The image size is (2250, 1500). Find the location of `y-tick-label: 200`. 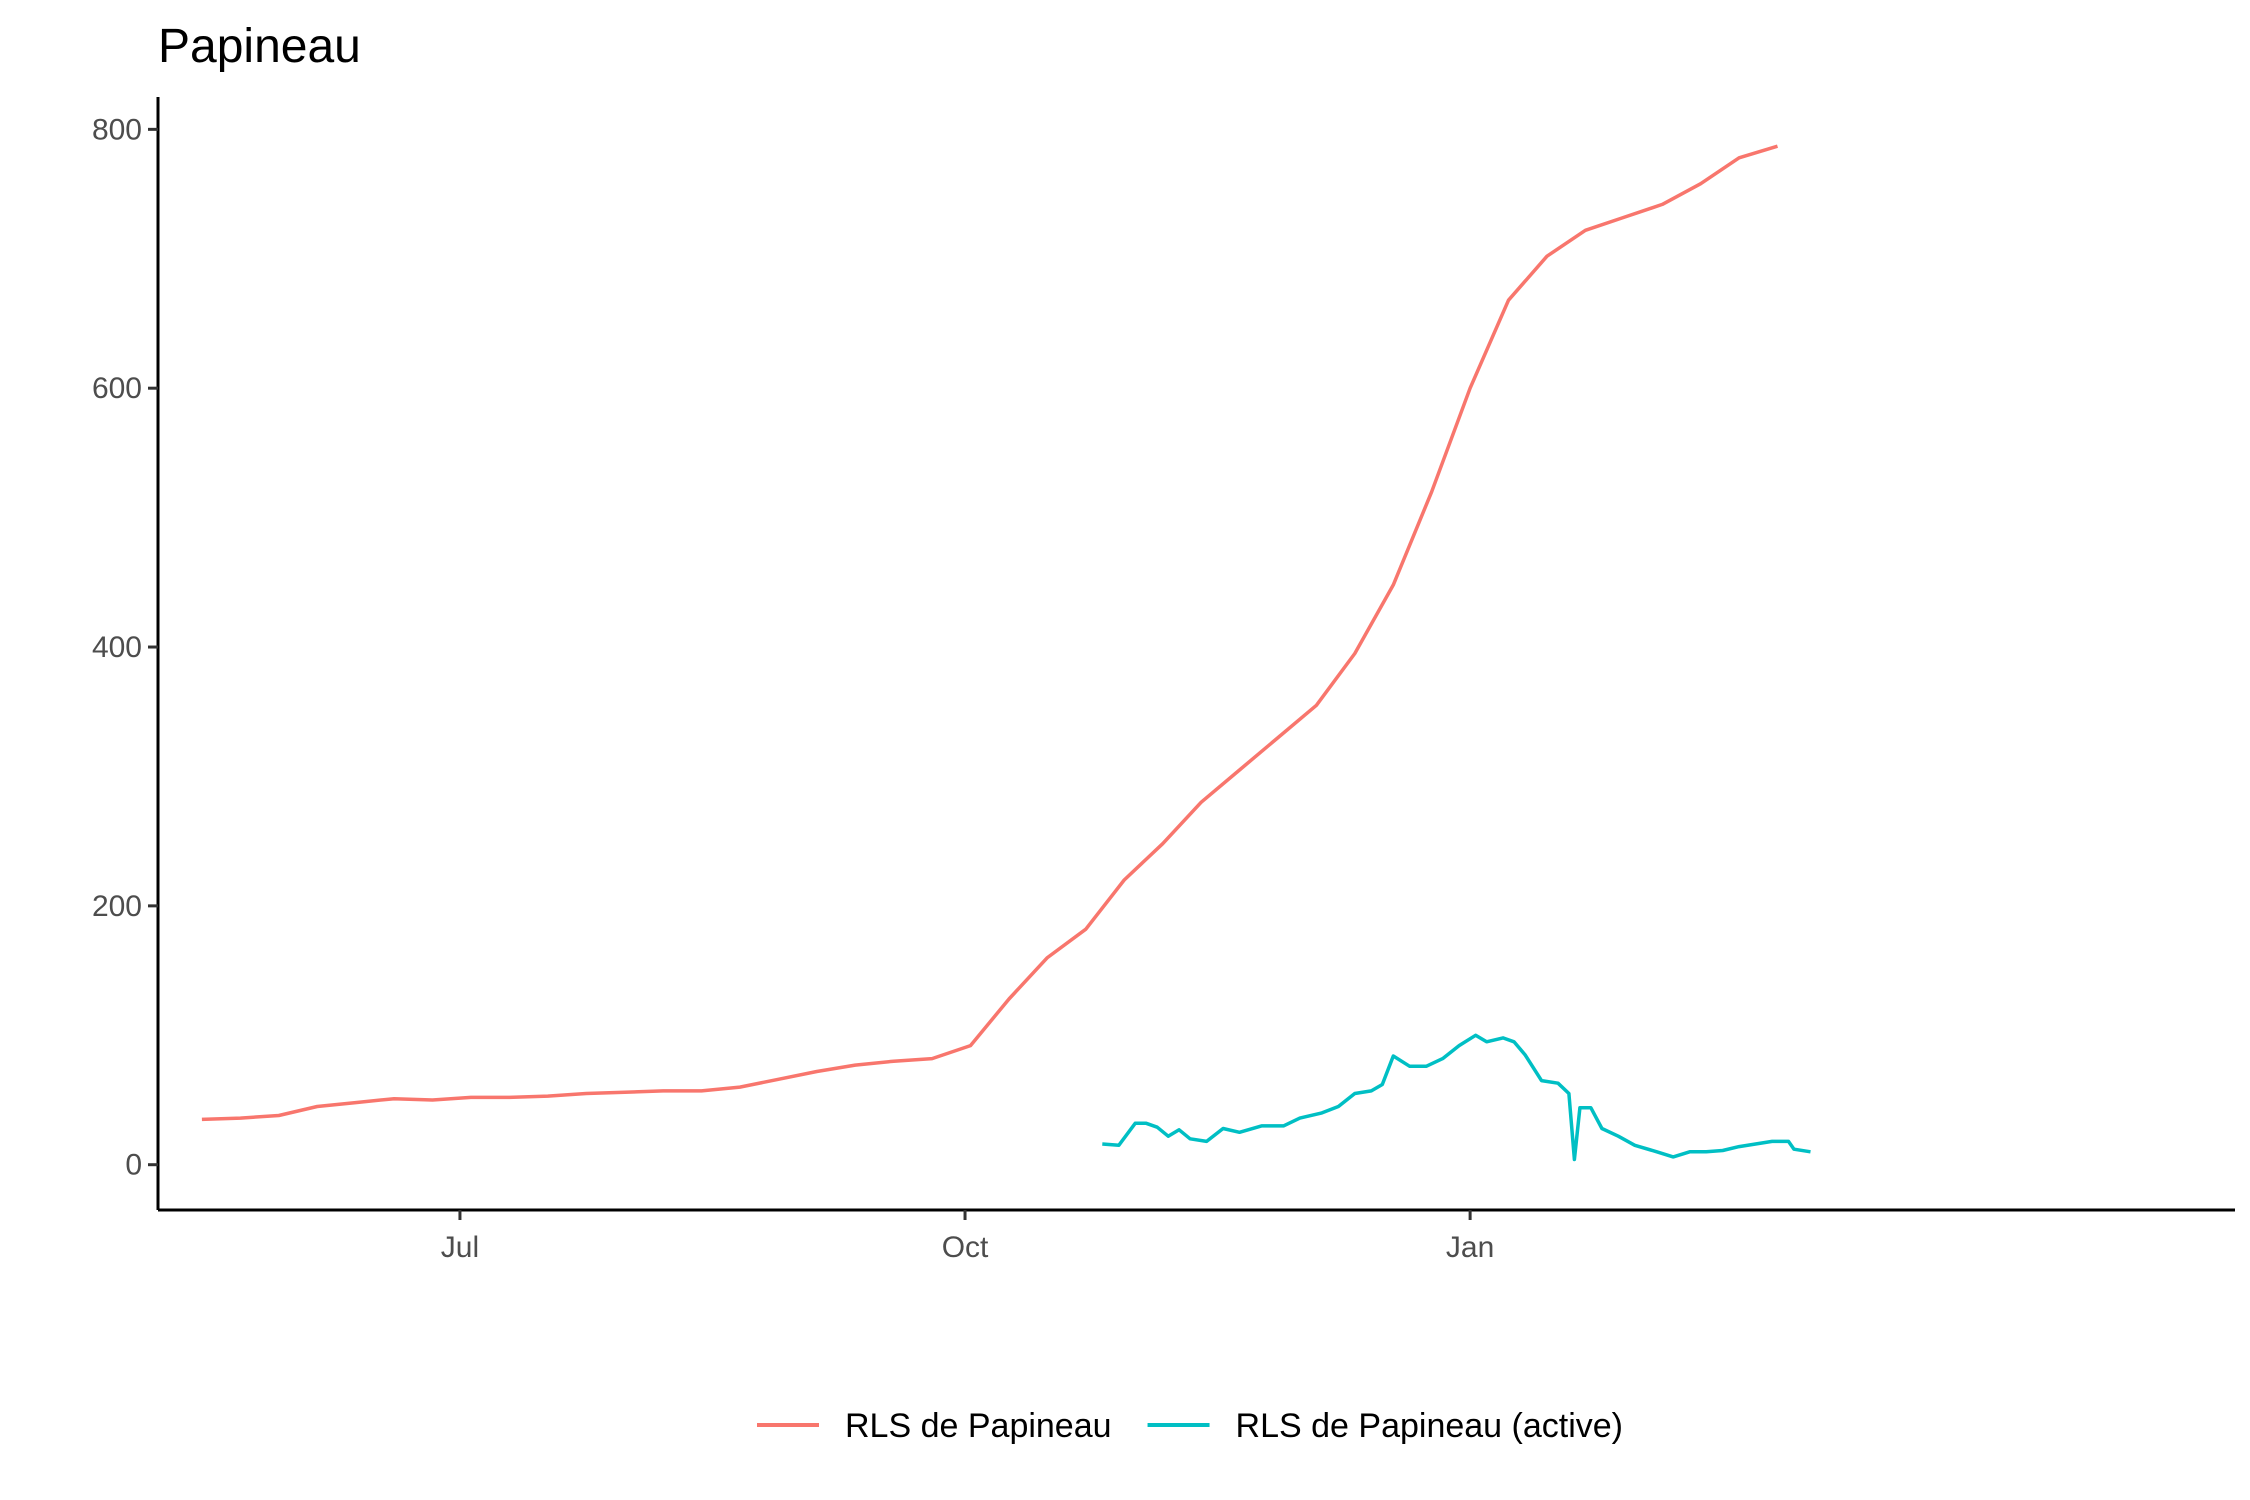

y-tick-label: 200 is located at coordinates (117, 906).